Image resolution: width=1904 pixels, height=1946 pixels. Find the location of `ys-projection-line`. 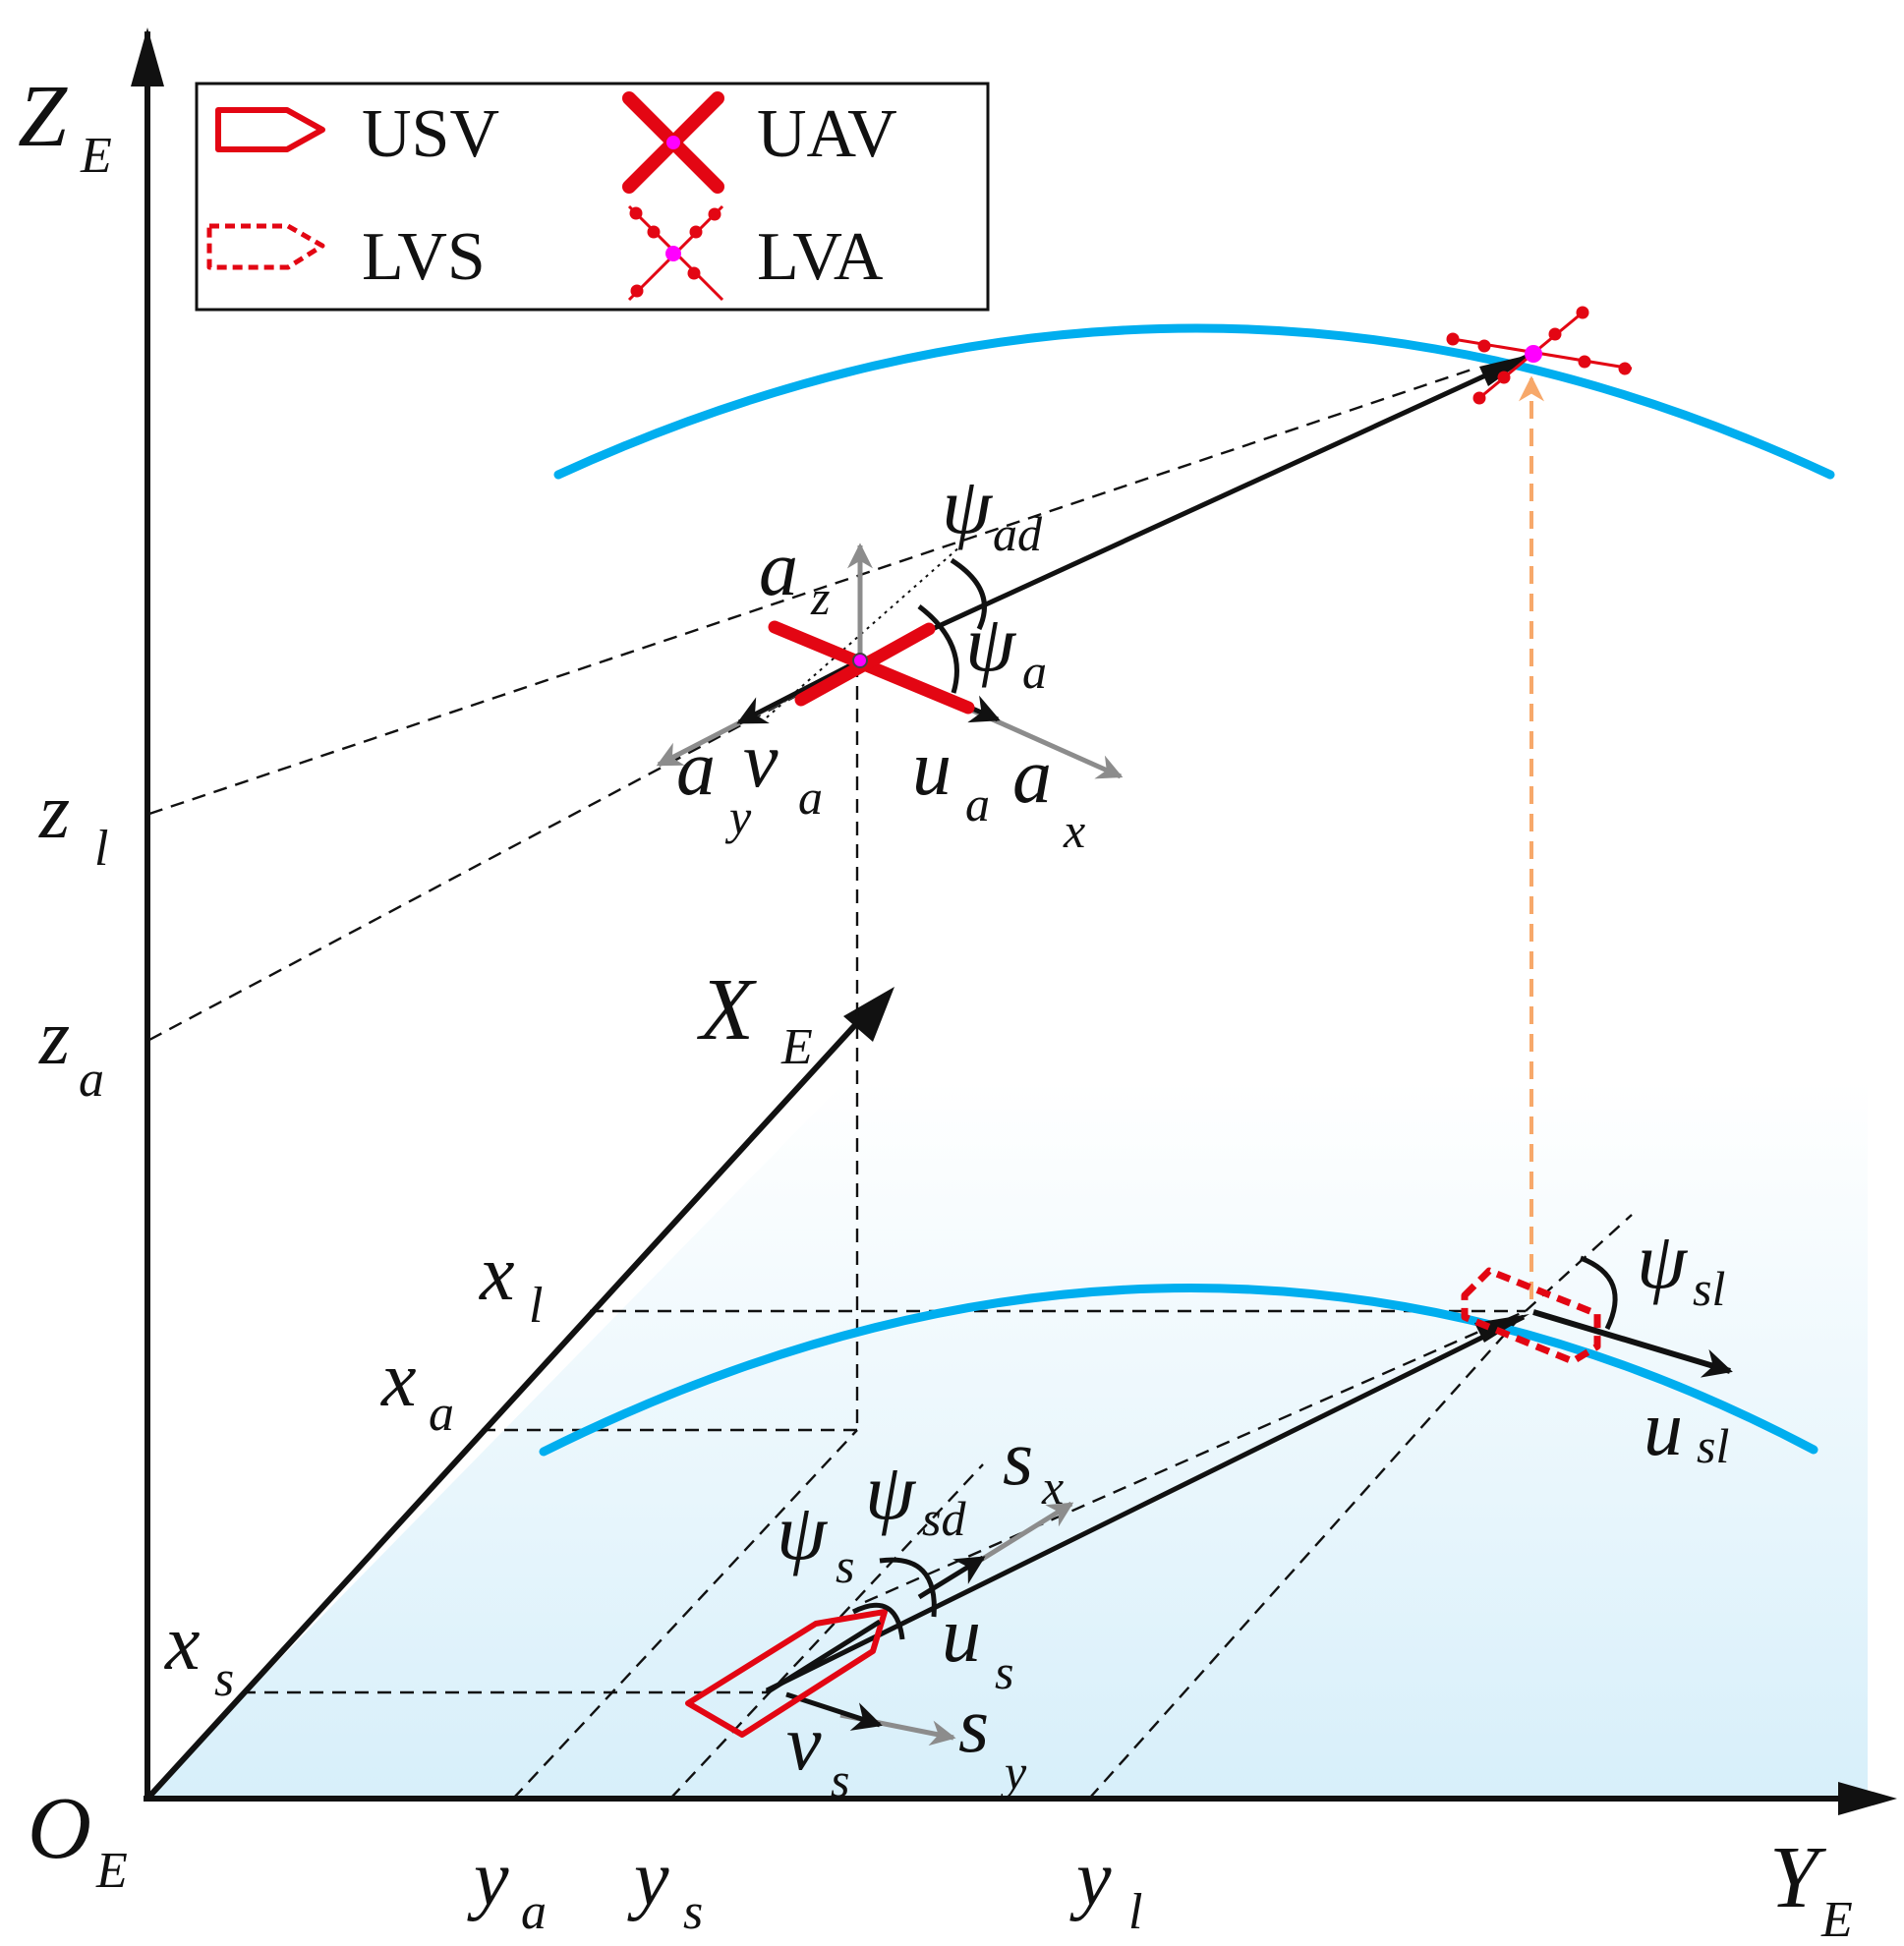

ys-projection-line is located at coordinates (826, 1631).